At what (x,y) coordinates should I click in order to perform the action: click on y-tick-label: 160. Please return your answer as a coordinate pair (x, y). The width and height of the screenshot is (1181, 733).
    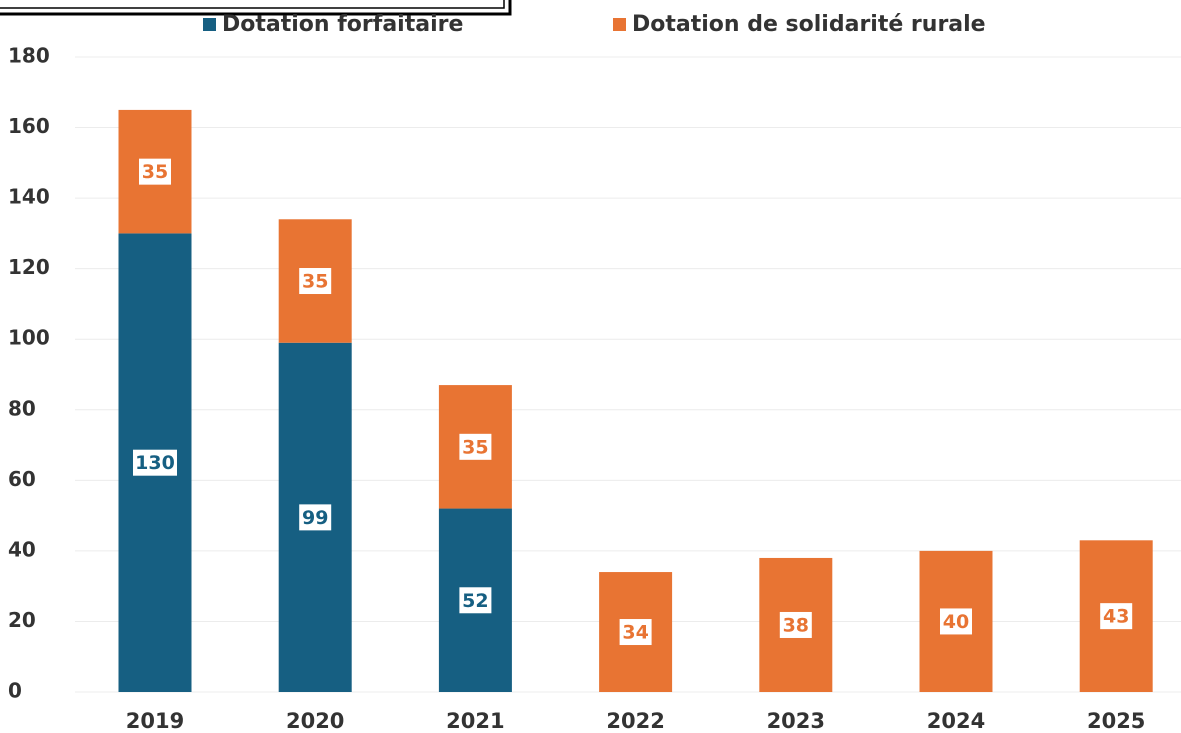
    Looking at the image, I should click on (29, 126).